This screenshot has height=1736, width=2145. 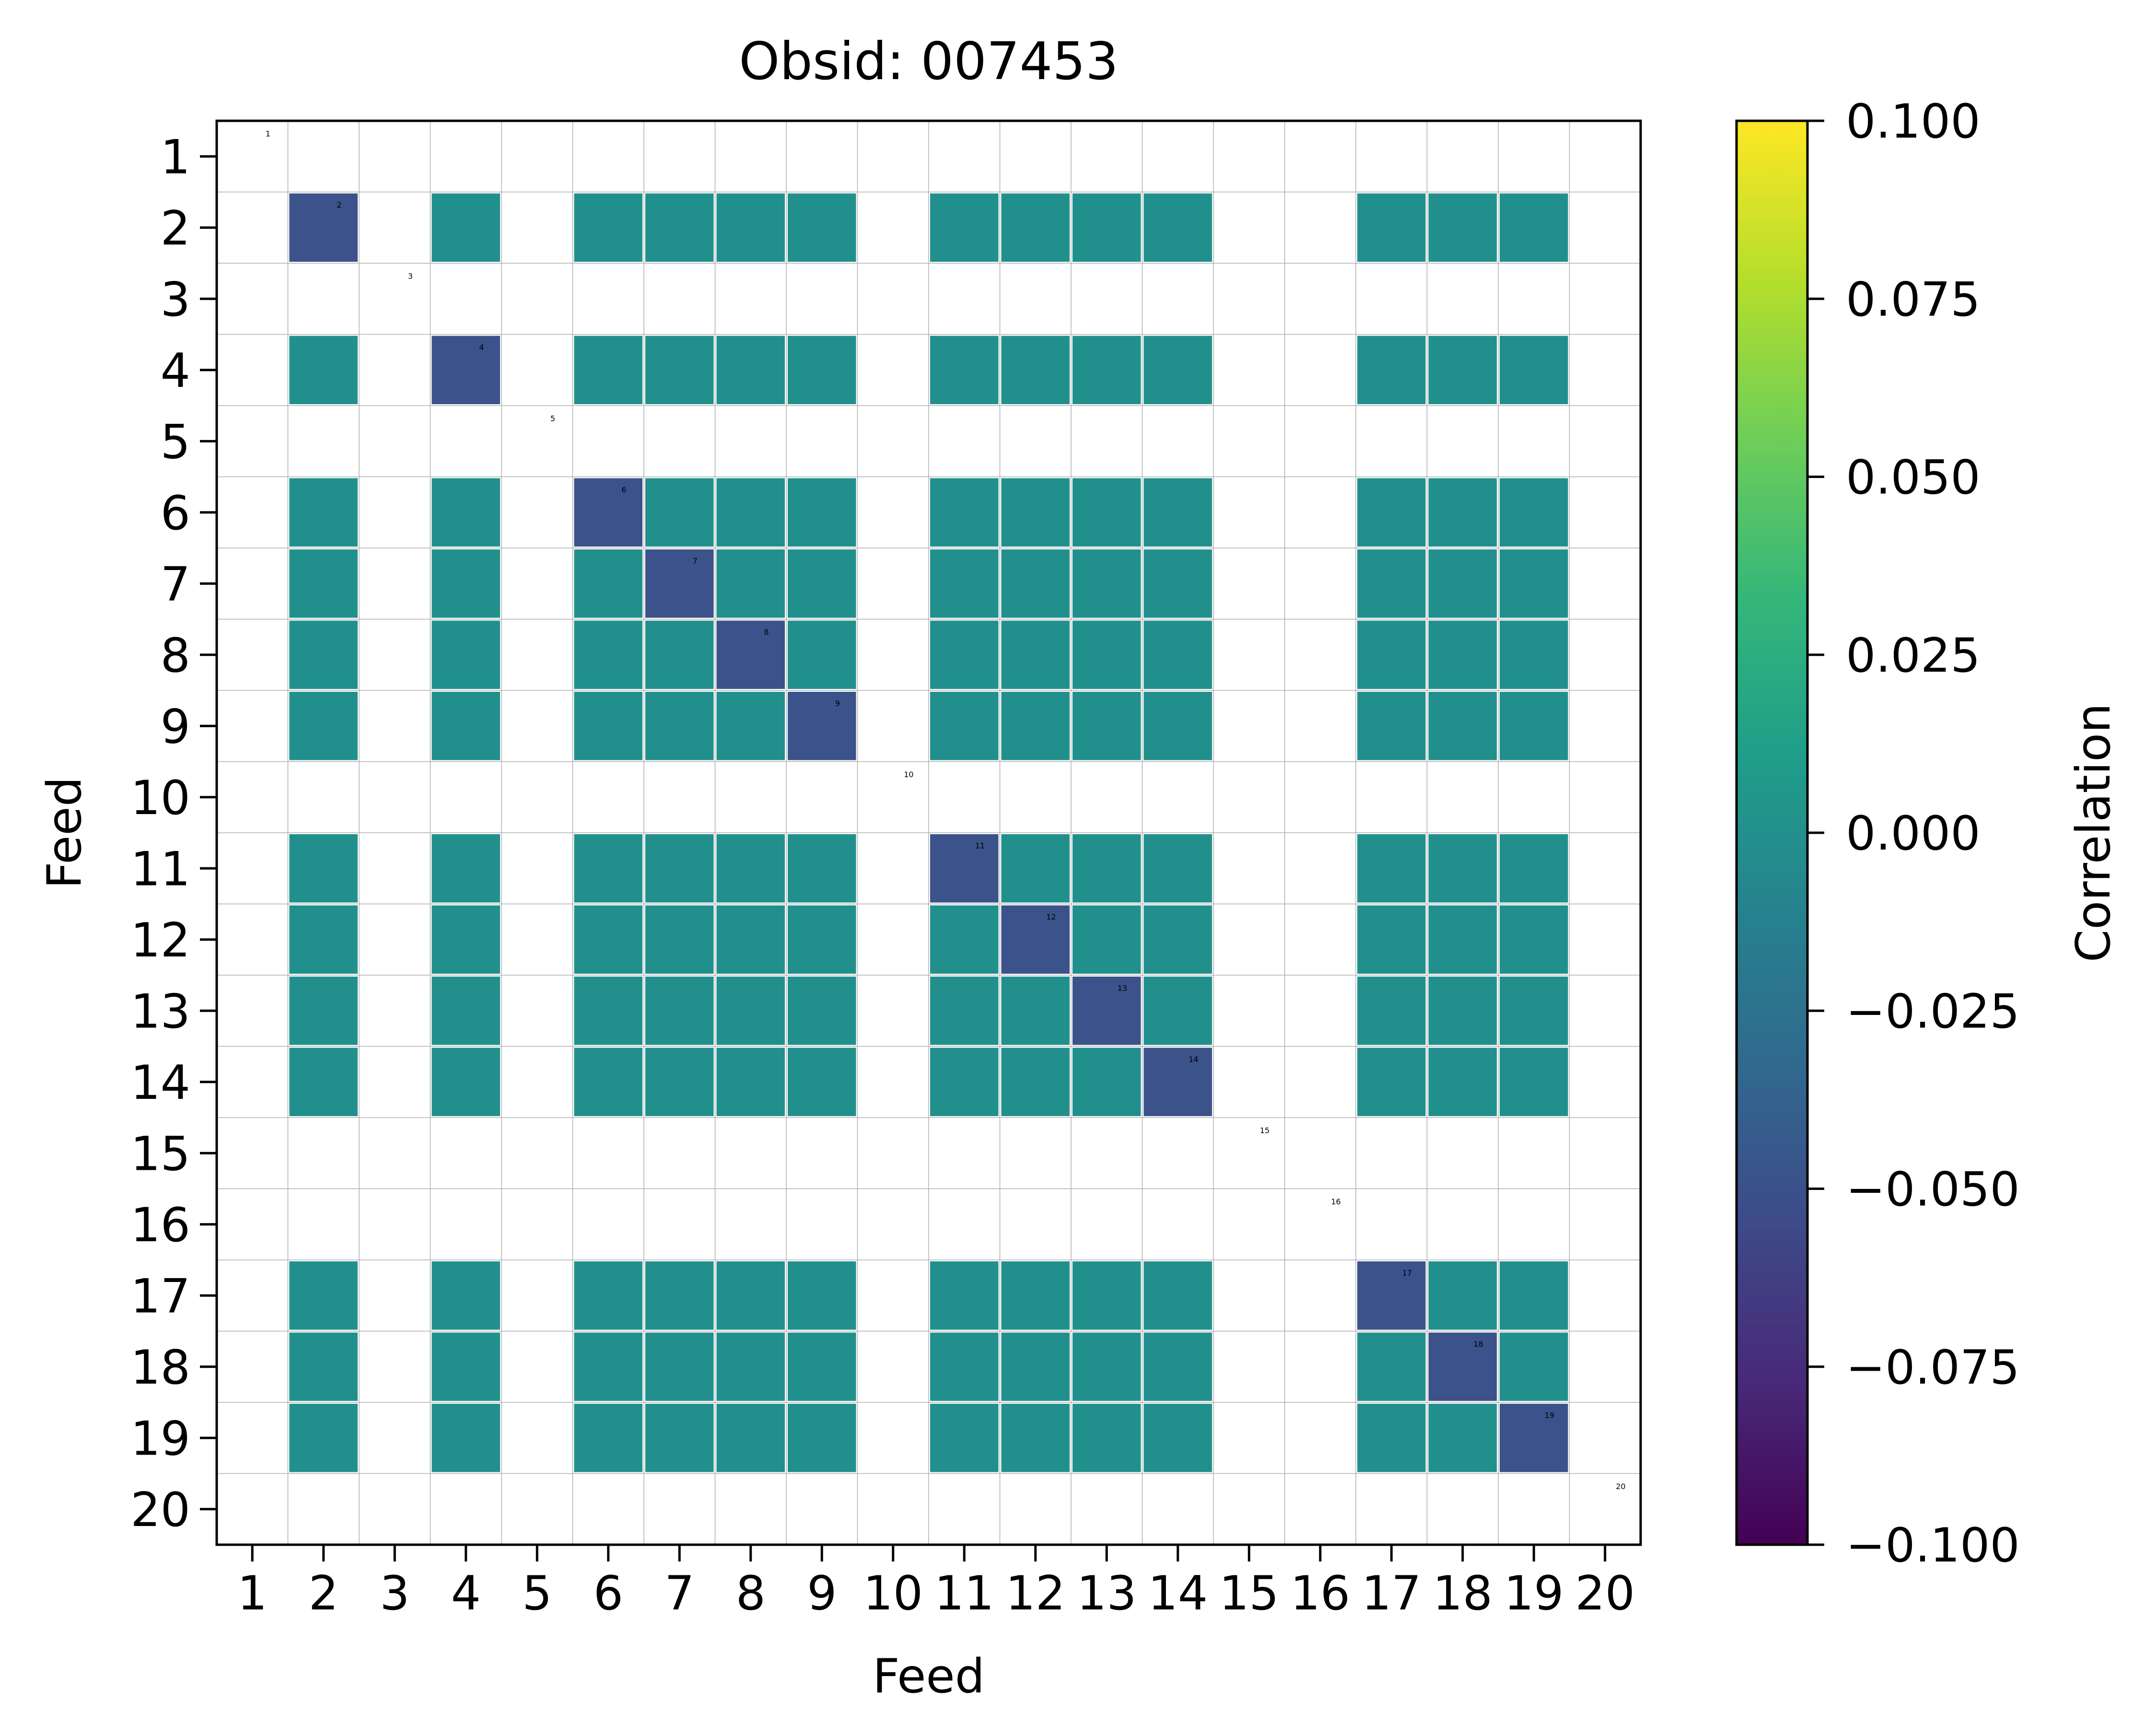 I want to click on diagonal-label: 15, so click(x=1265, y=1130).